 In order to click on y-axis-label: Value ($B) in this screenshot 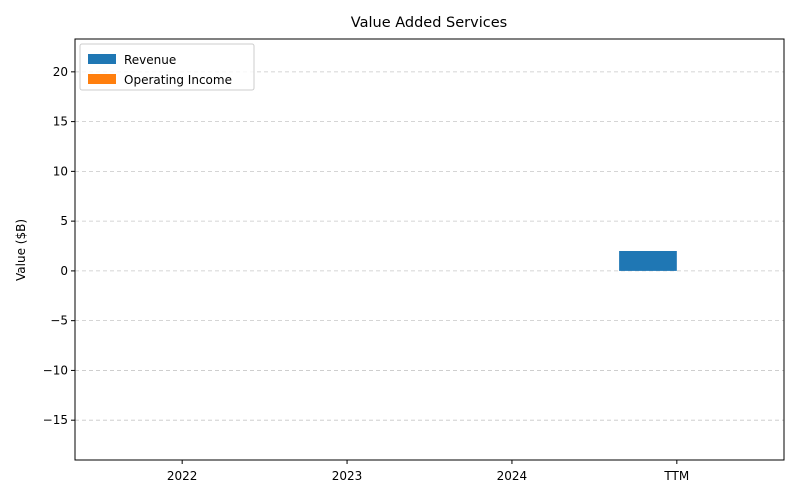, I will do `click(21, 250)`.